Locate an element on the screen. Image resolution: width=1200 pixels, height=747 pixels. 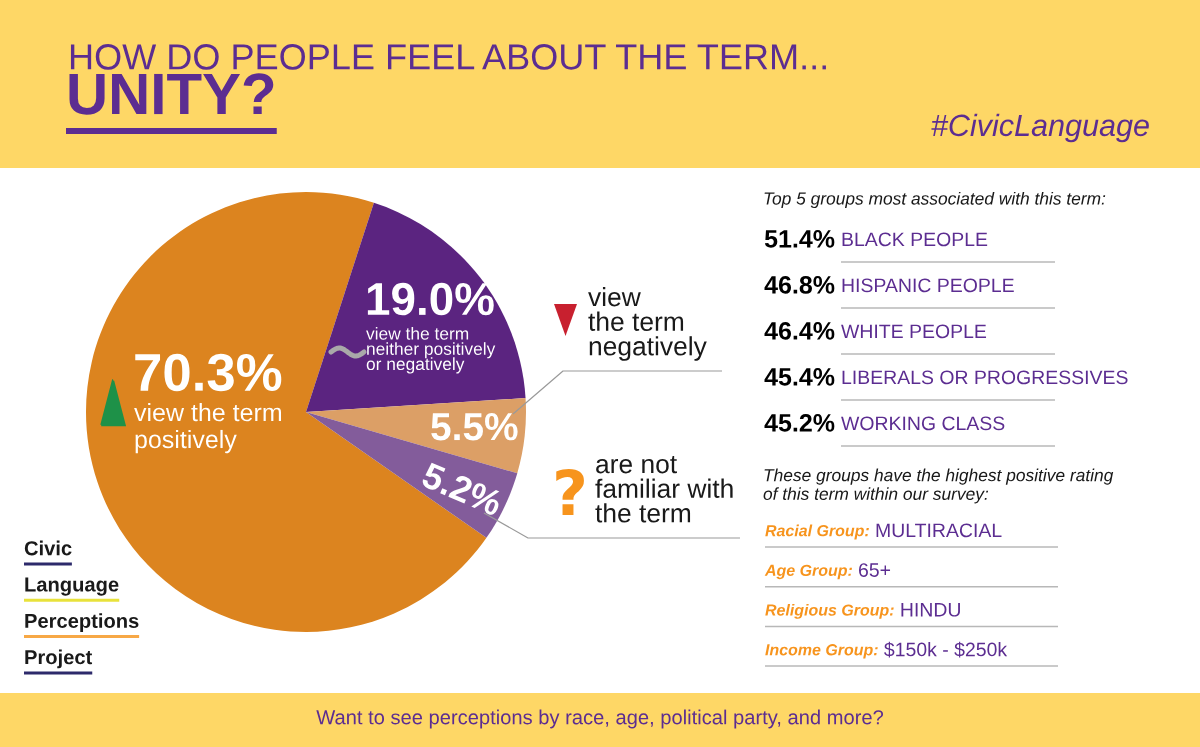
slice-label: view the term negatively is located at coordinates (647, 324).